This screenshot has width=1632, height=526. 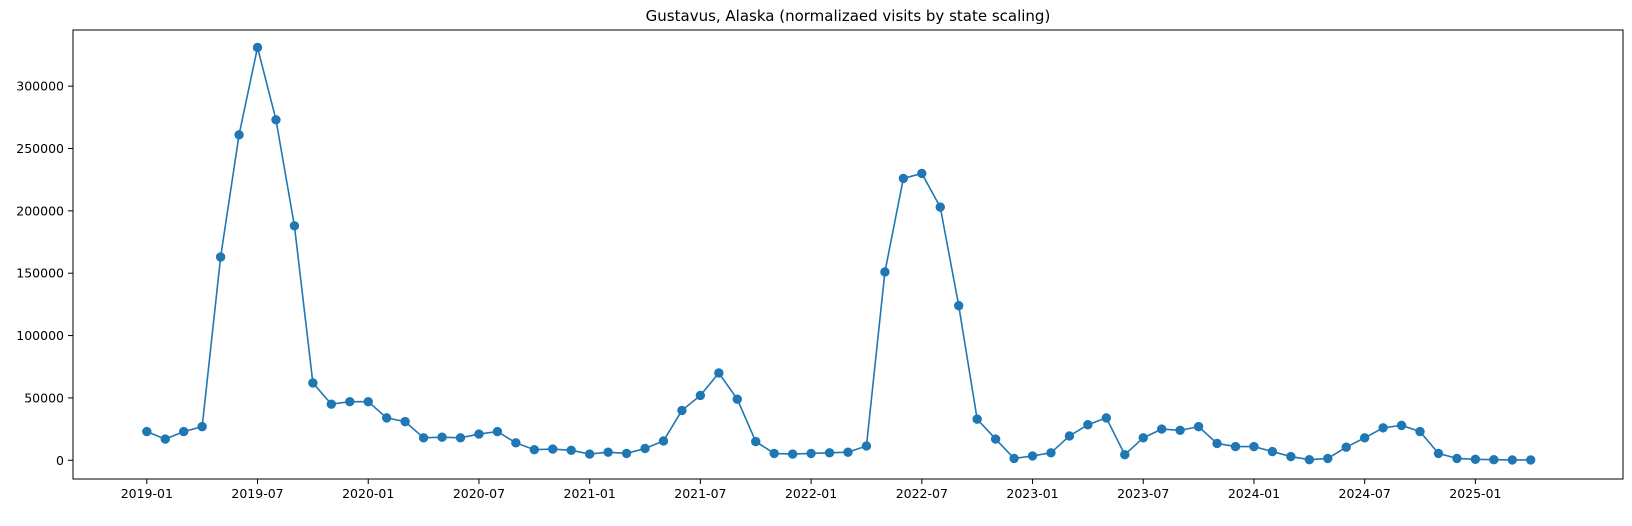 What do you see at coordinates (60, 460) in the screenshot?
I see `y-tick-label: 0` at bounding box center [60, 460].